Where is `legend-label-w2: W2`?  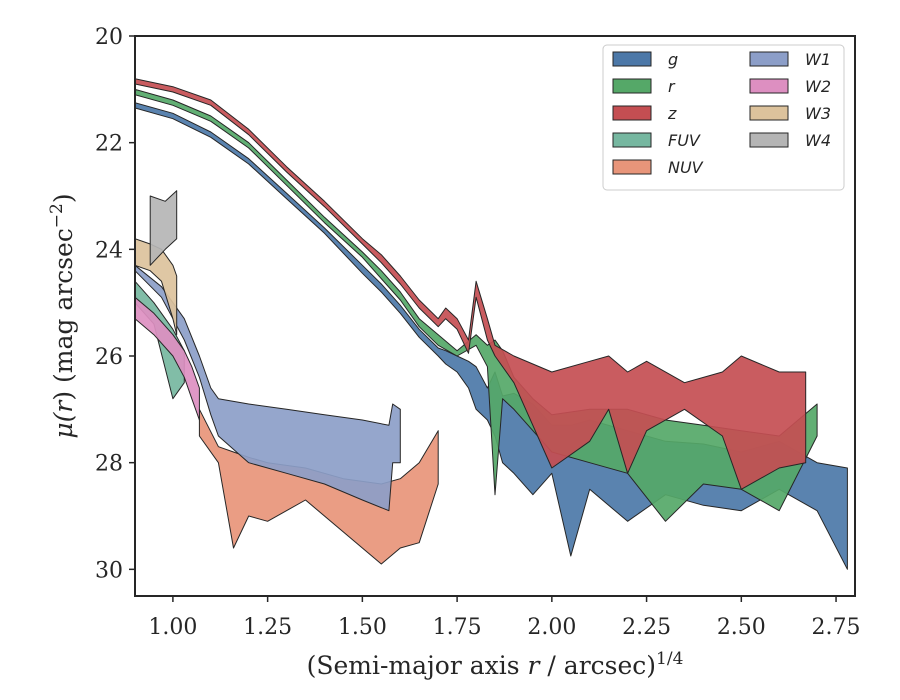
legend-label-w2: W2 is located at coordinates (818, 86).